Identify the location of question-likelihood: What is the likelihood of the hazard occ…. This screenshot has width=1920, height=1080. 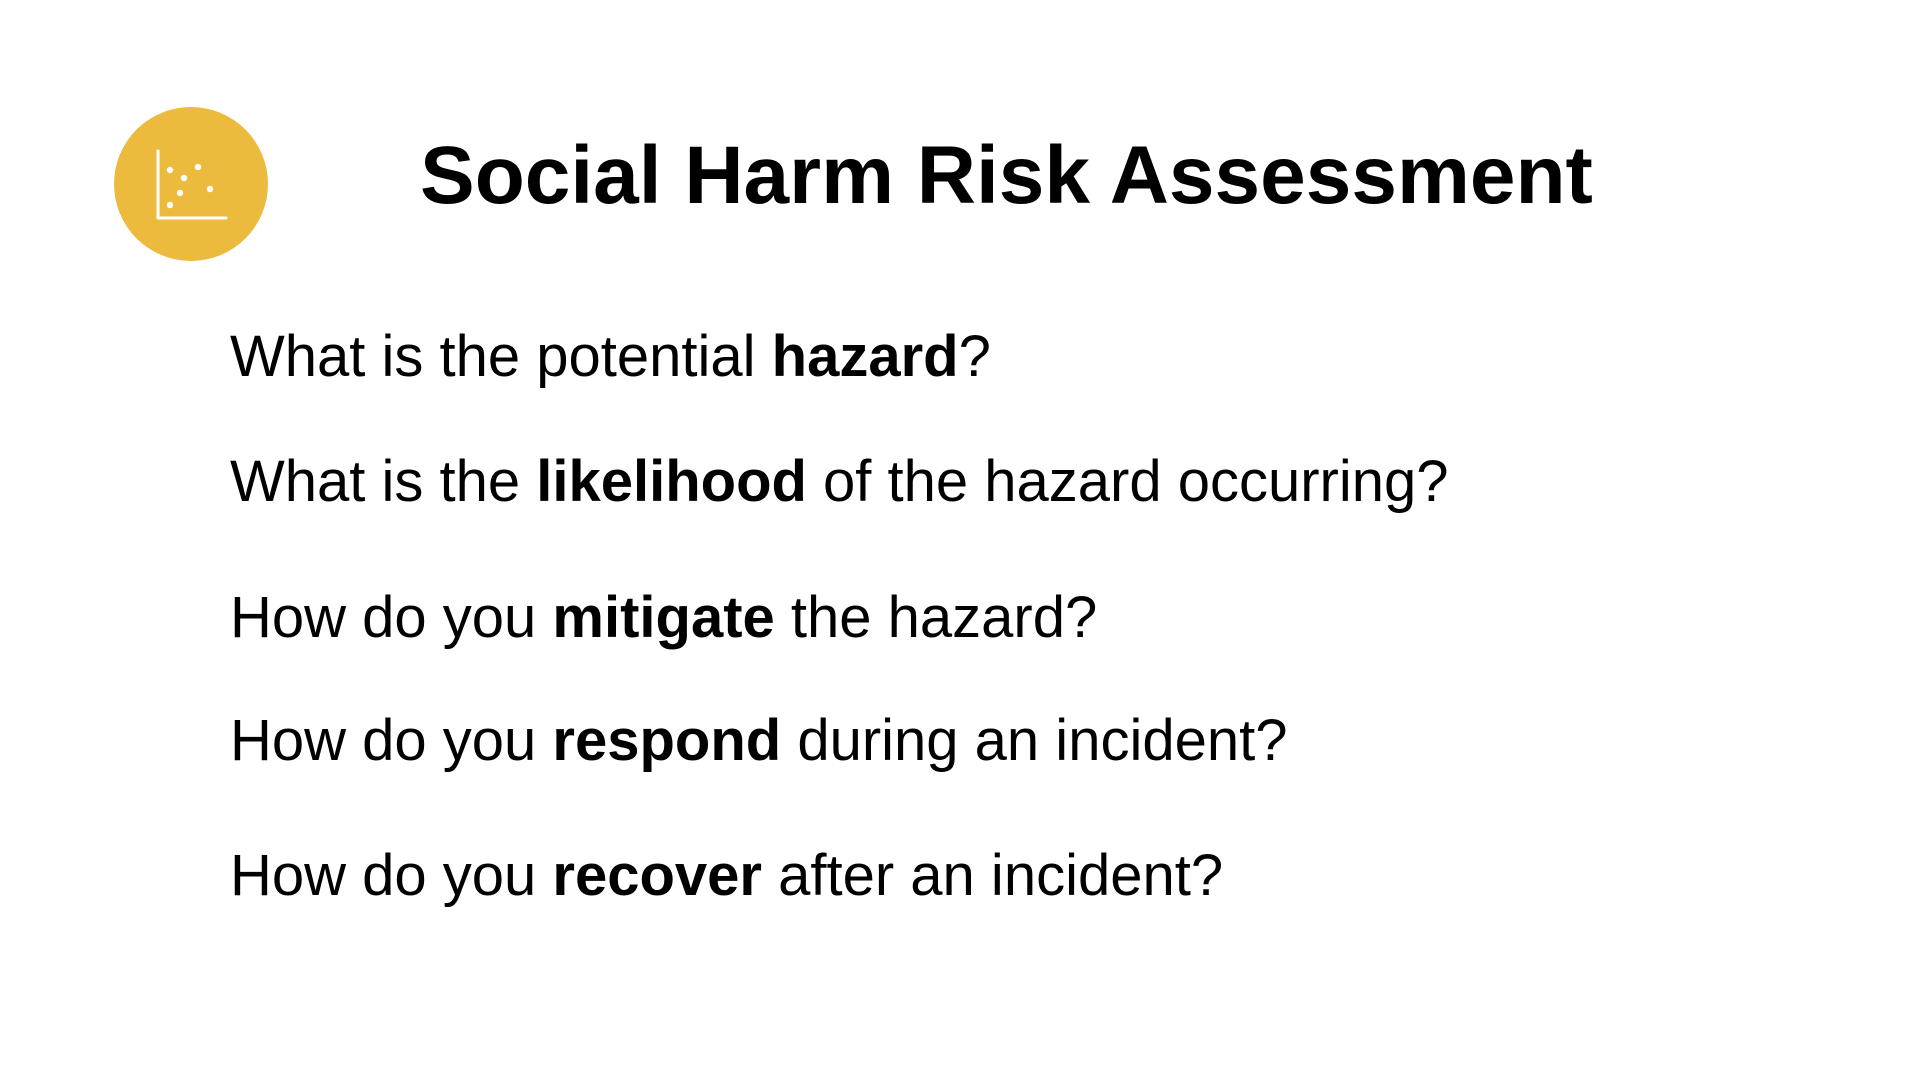
(1030, 482).